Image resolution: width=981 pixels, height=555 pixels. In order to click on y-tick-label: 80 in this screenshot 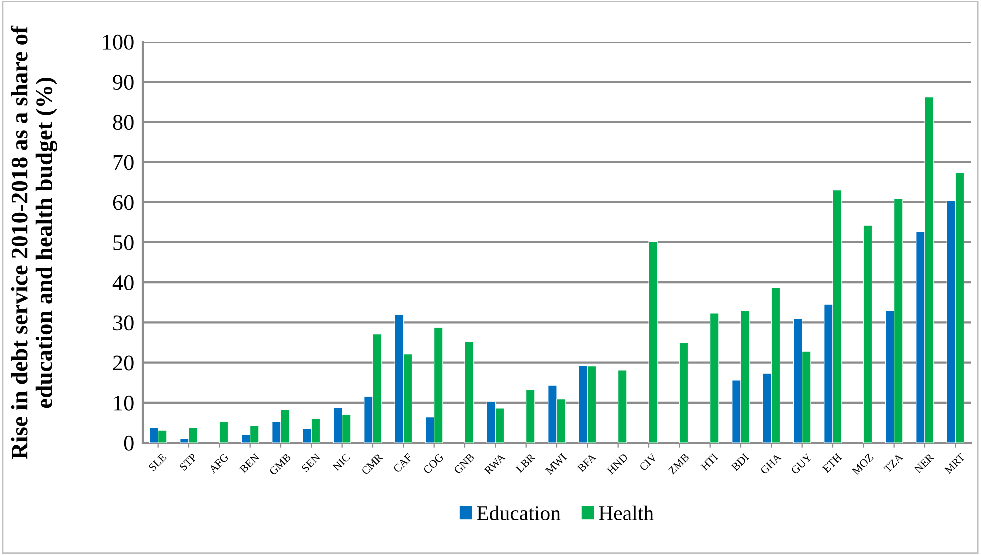, I will do `click(123, 122)`.